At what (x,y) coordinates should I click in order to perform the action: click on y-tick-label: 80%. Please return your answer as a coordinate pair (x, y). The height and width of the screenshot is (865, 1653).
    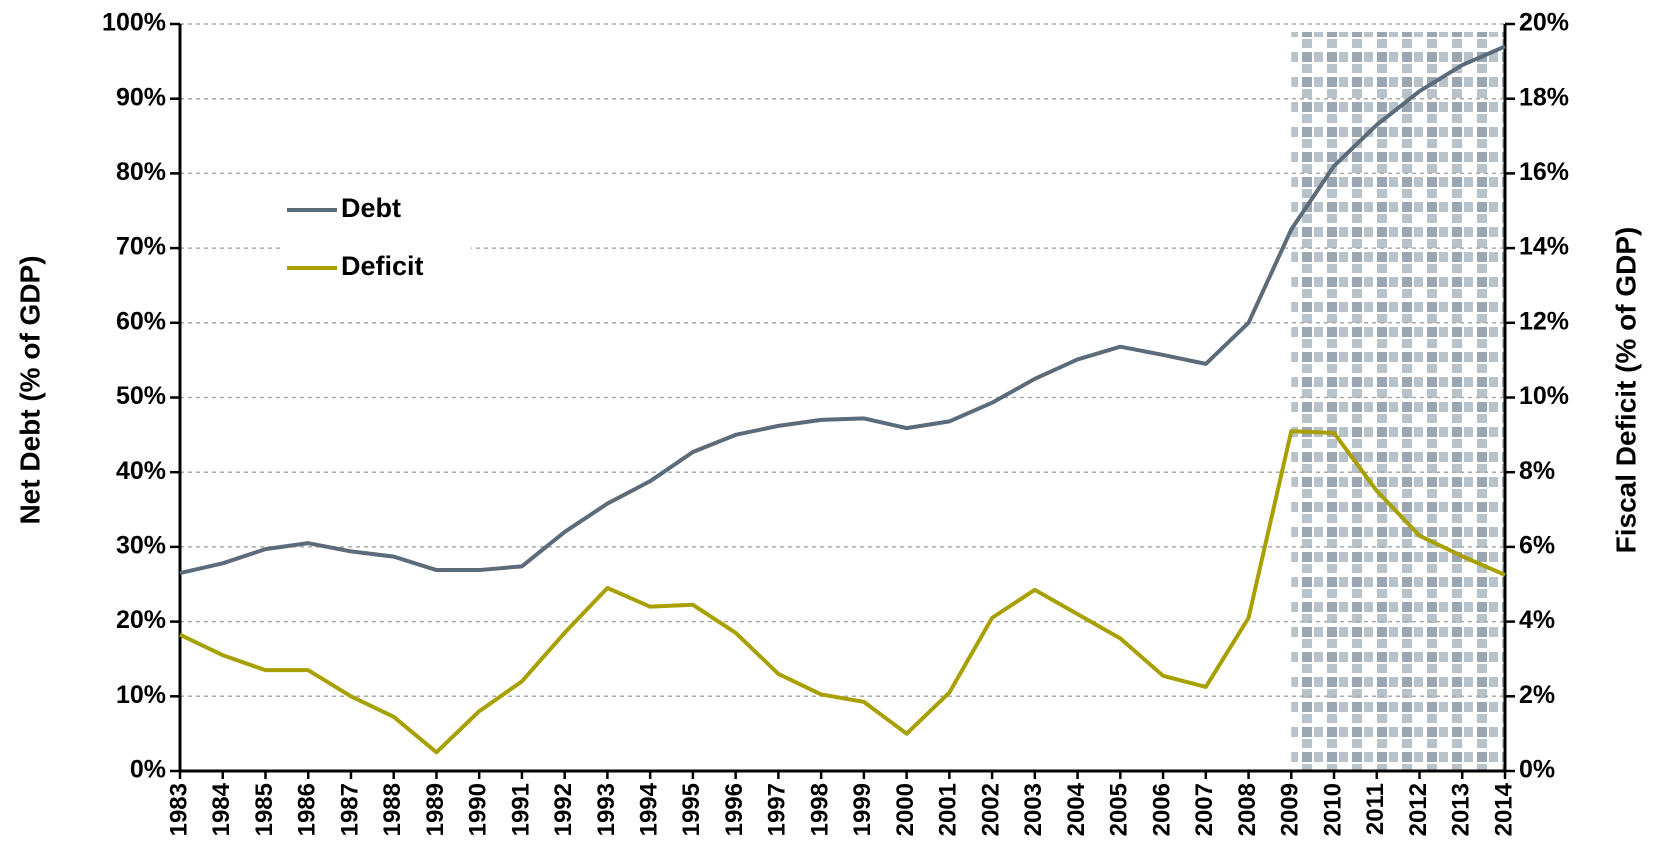
    Looking at the image, I should click on (141, 172).